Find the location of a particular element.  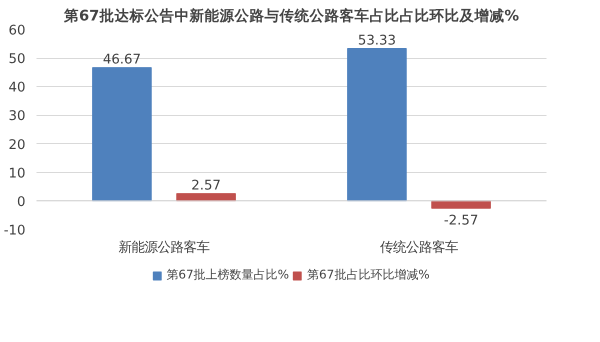

data-label: 53.33 is located at coordinates (377, 41).